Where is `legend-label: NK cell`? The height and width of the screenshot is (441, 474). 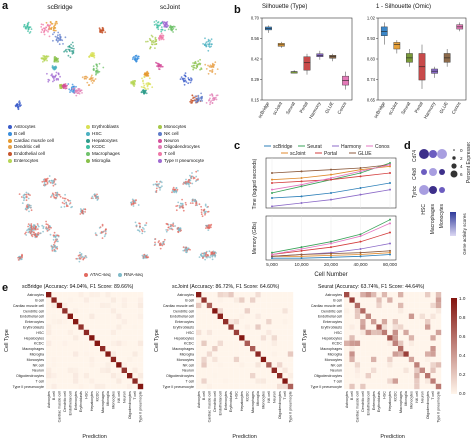
legend-label: NK cell is located at coordinates (171, 133).